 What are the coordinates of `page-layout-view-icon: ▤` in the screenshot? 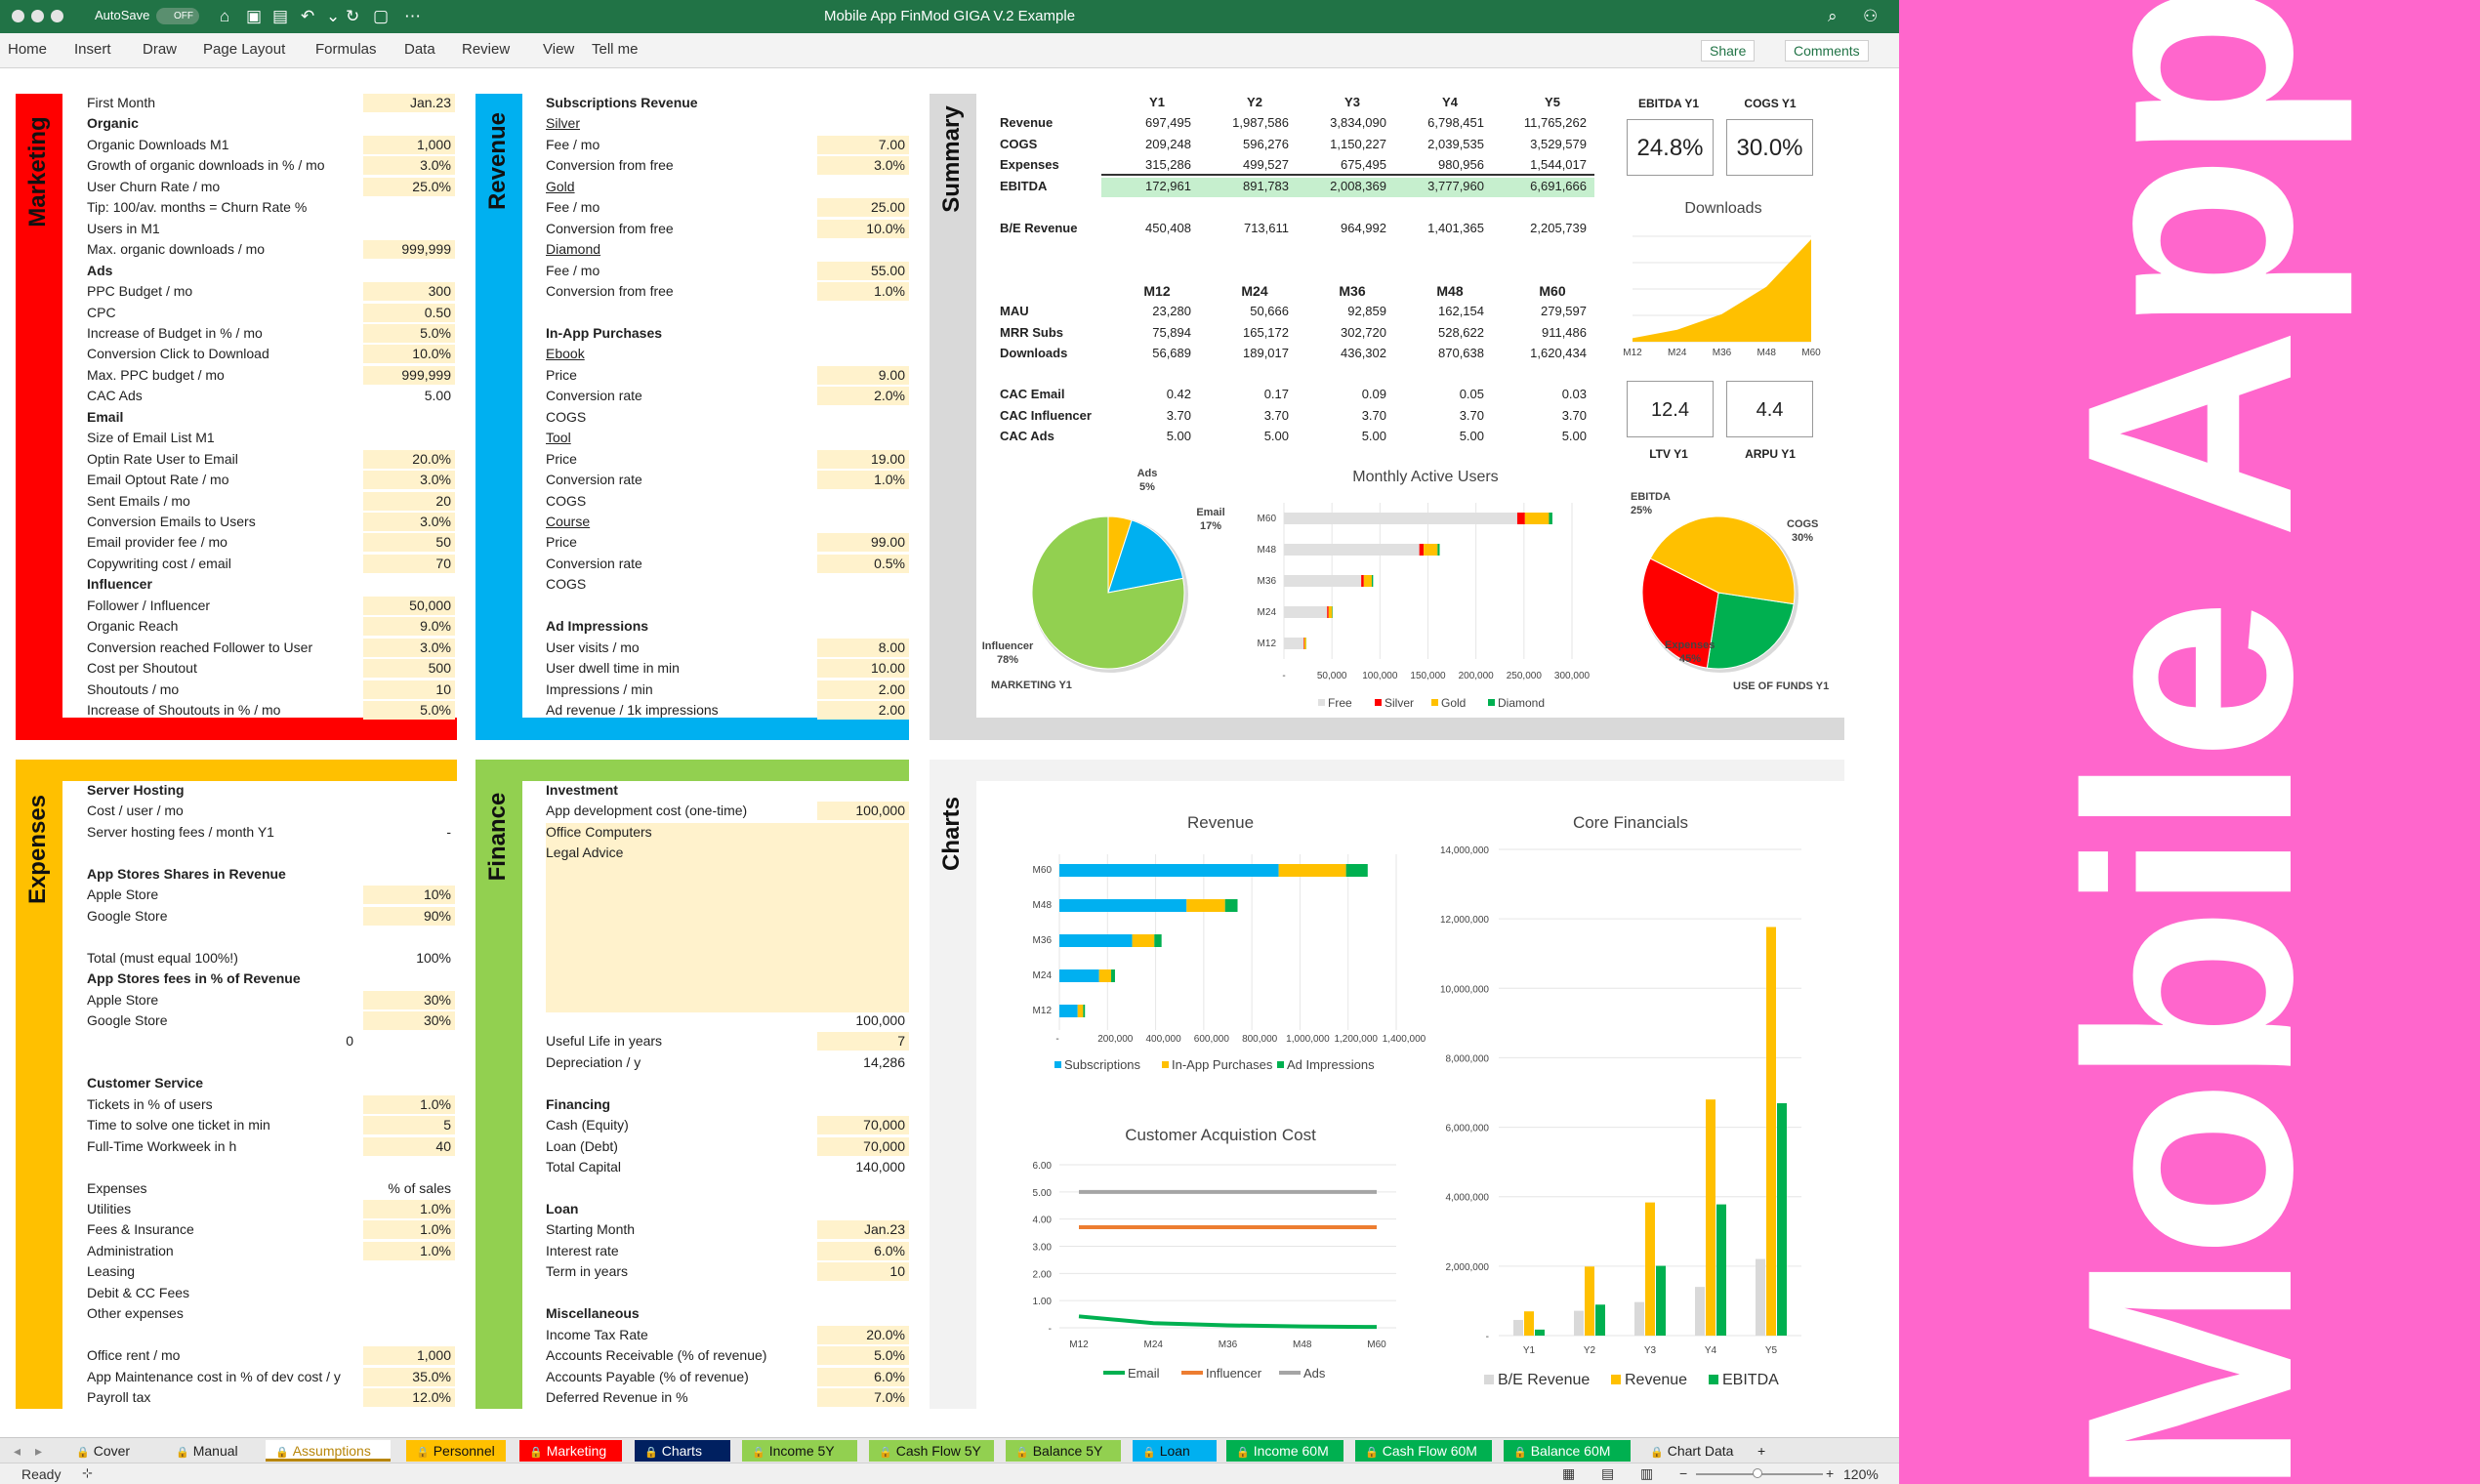 It's located at (1608, 1473).